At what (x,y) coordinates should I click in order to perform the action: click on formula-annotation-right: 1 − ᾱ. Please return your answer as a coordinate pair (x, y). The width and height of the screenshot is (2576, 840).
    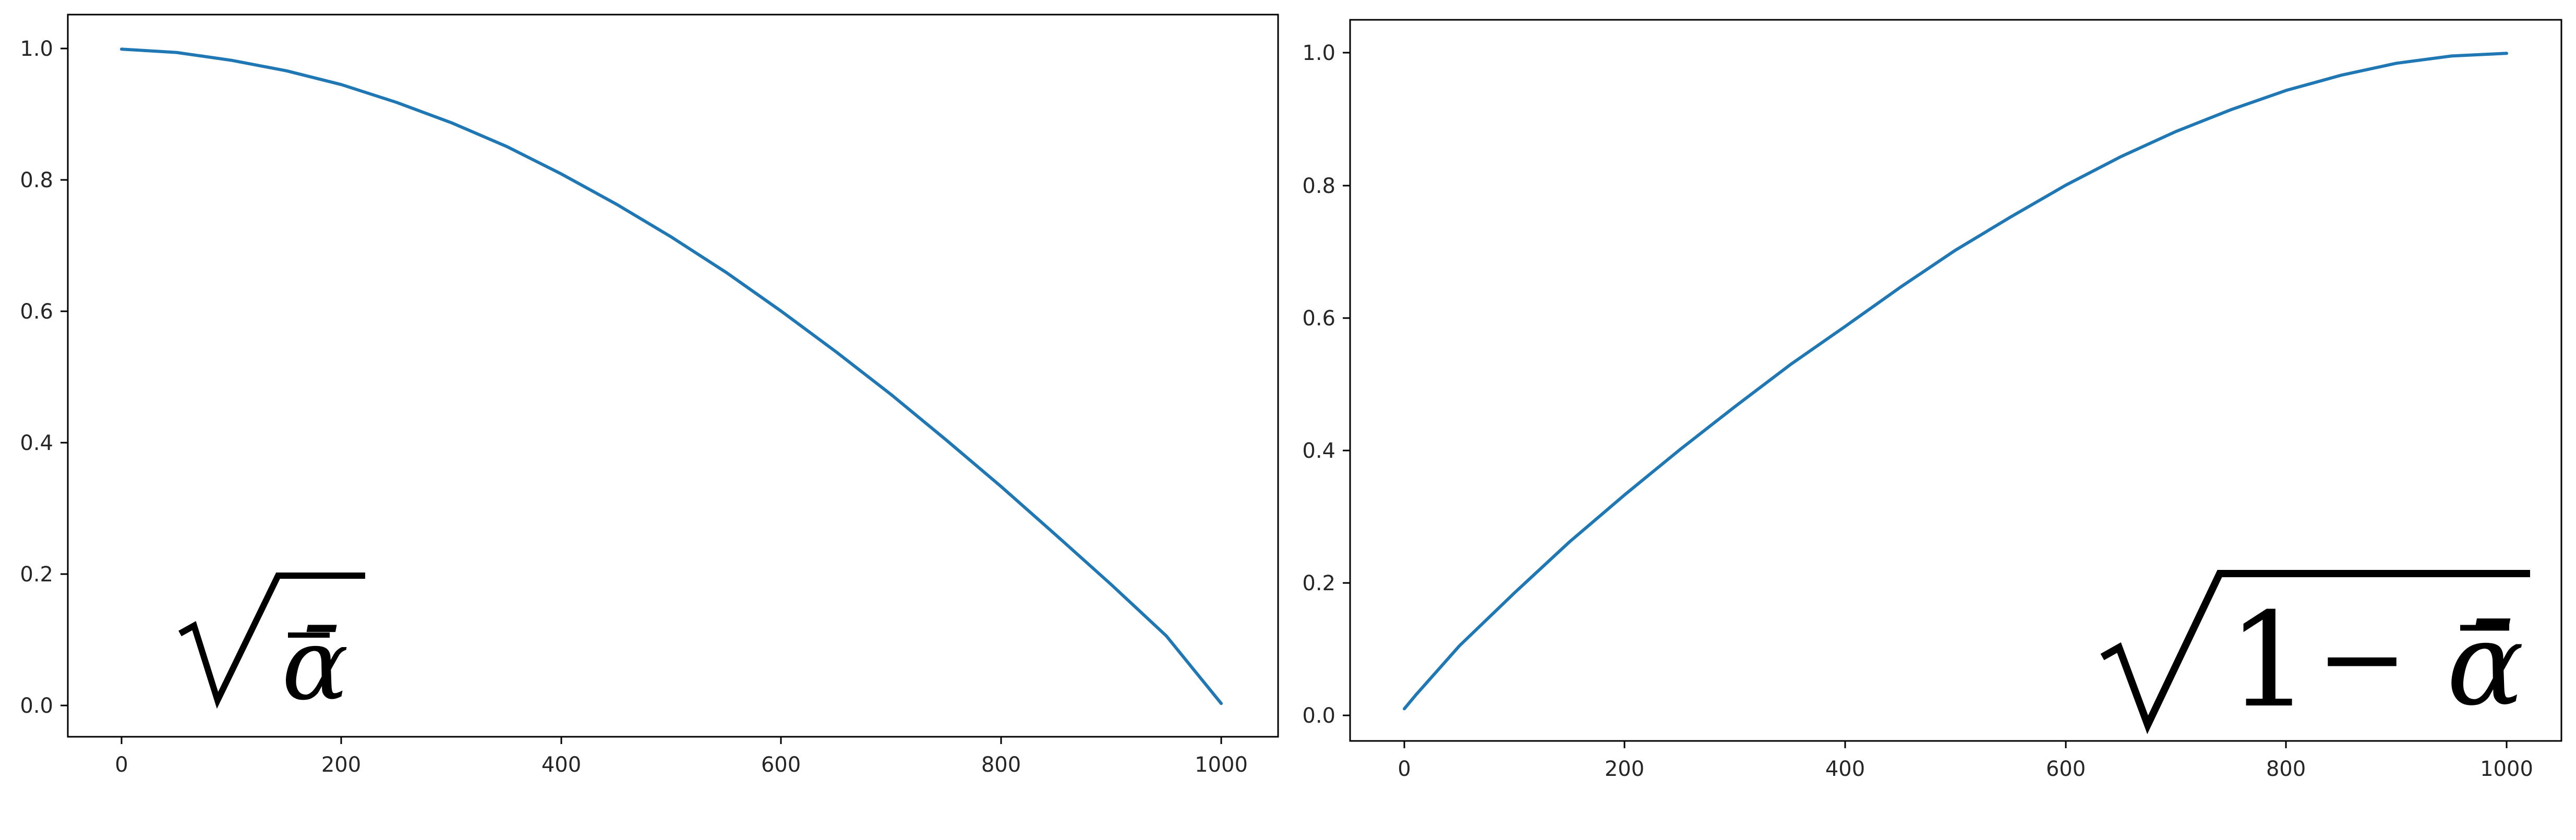
    Looking at the image, I should click on (2315, 653).